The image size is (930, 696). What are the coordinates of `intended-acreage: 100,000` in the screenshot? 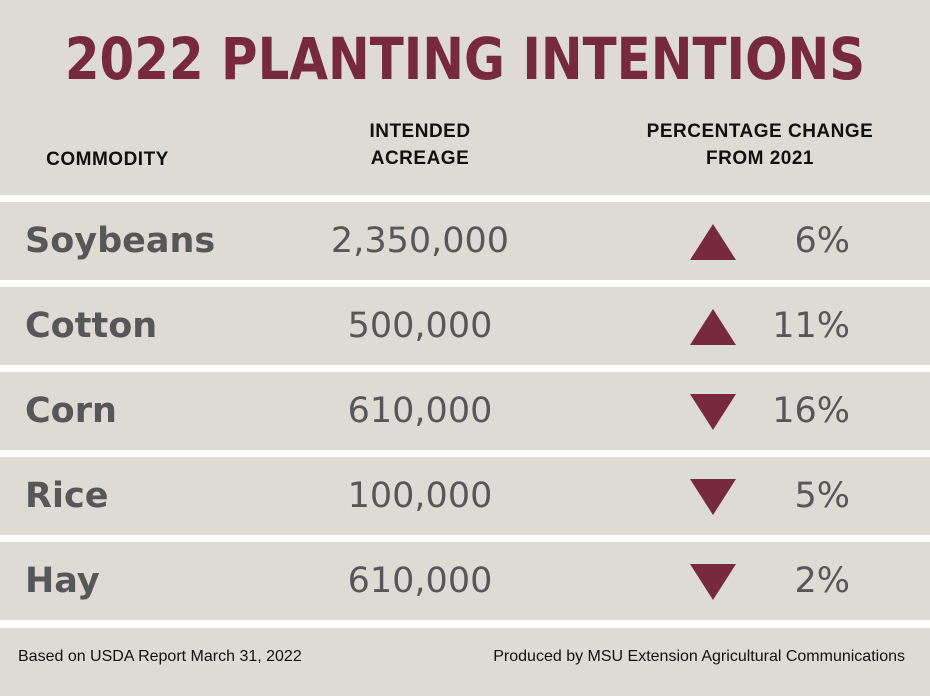 It's located at (420, 496).